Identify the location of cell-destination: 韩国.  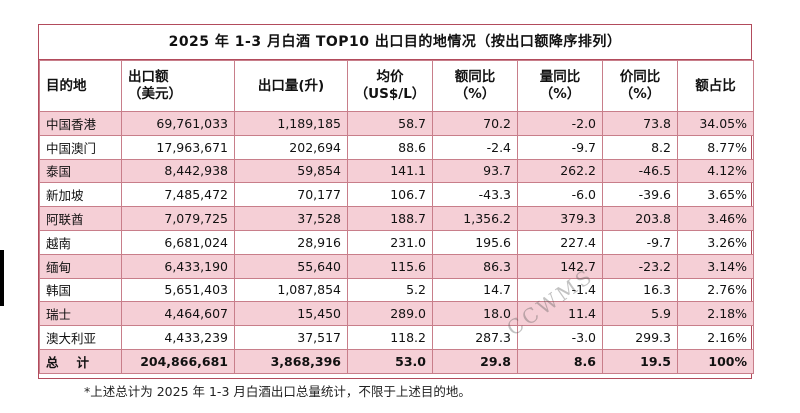
(80, 290).